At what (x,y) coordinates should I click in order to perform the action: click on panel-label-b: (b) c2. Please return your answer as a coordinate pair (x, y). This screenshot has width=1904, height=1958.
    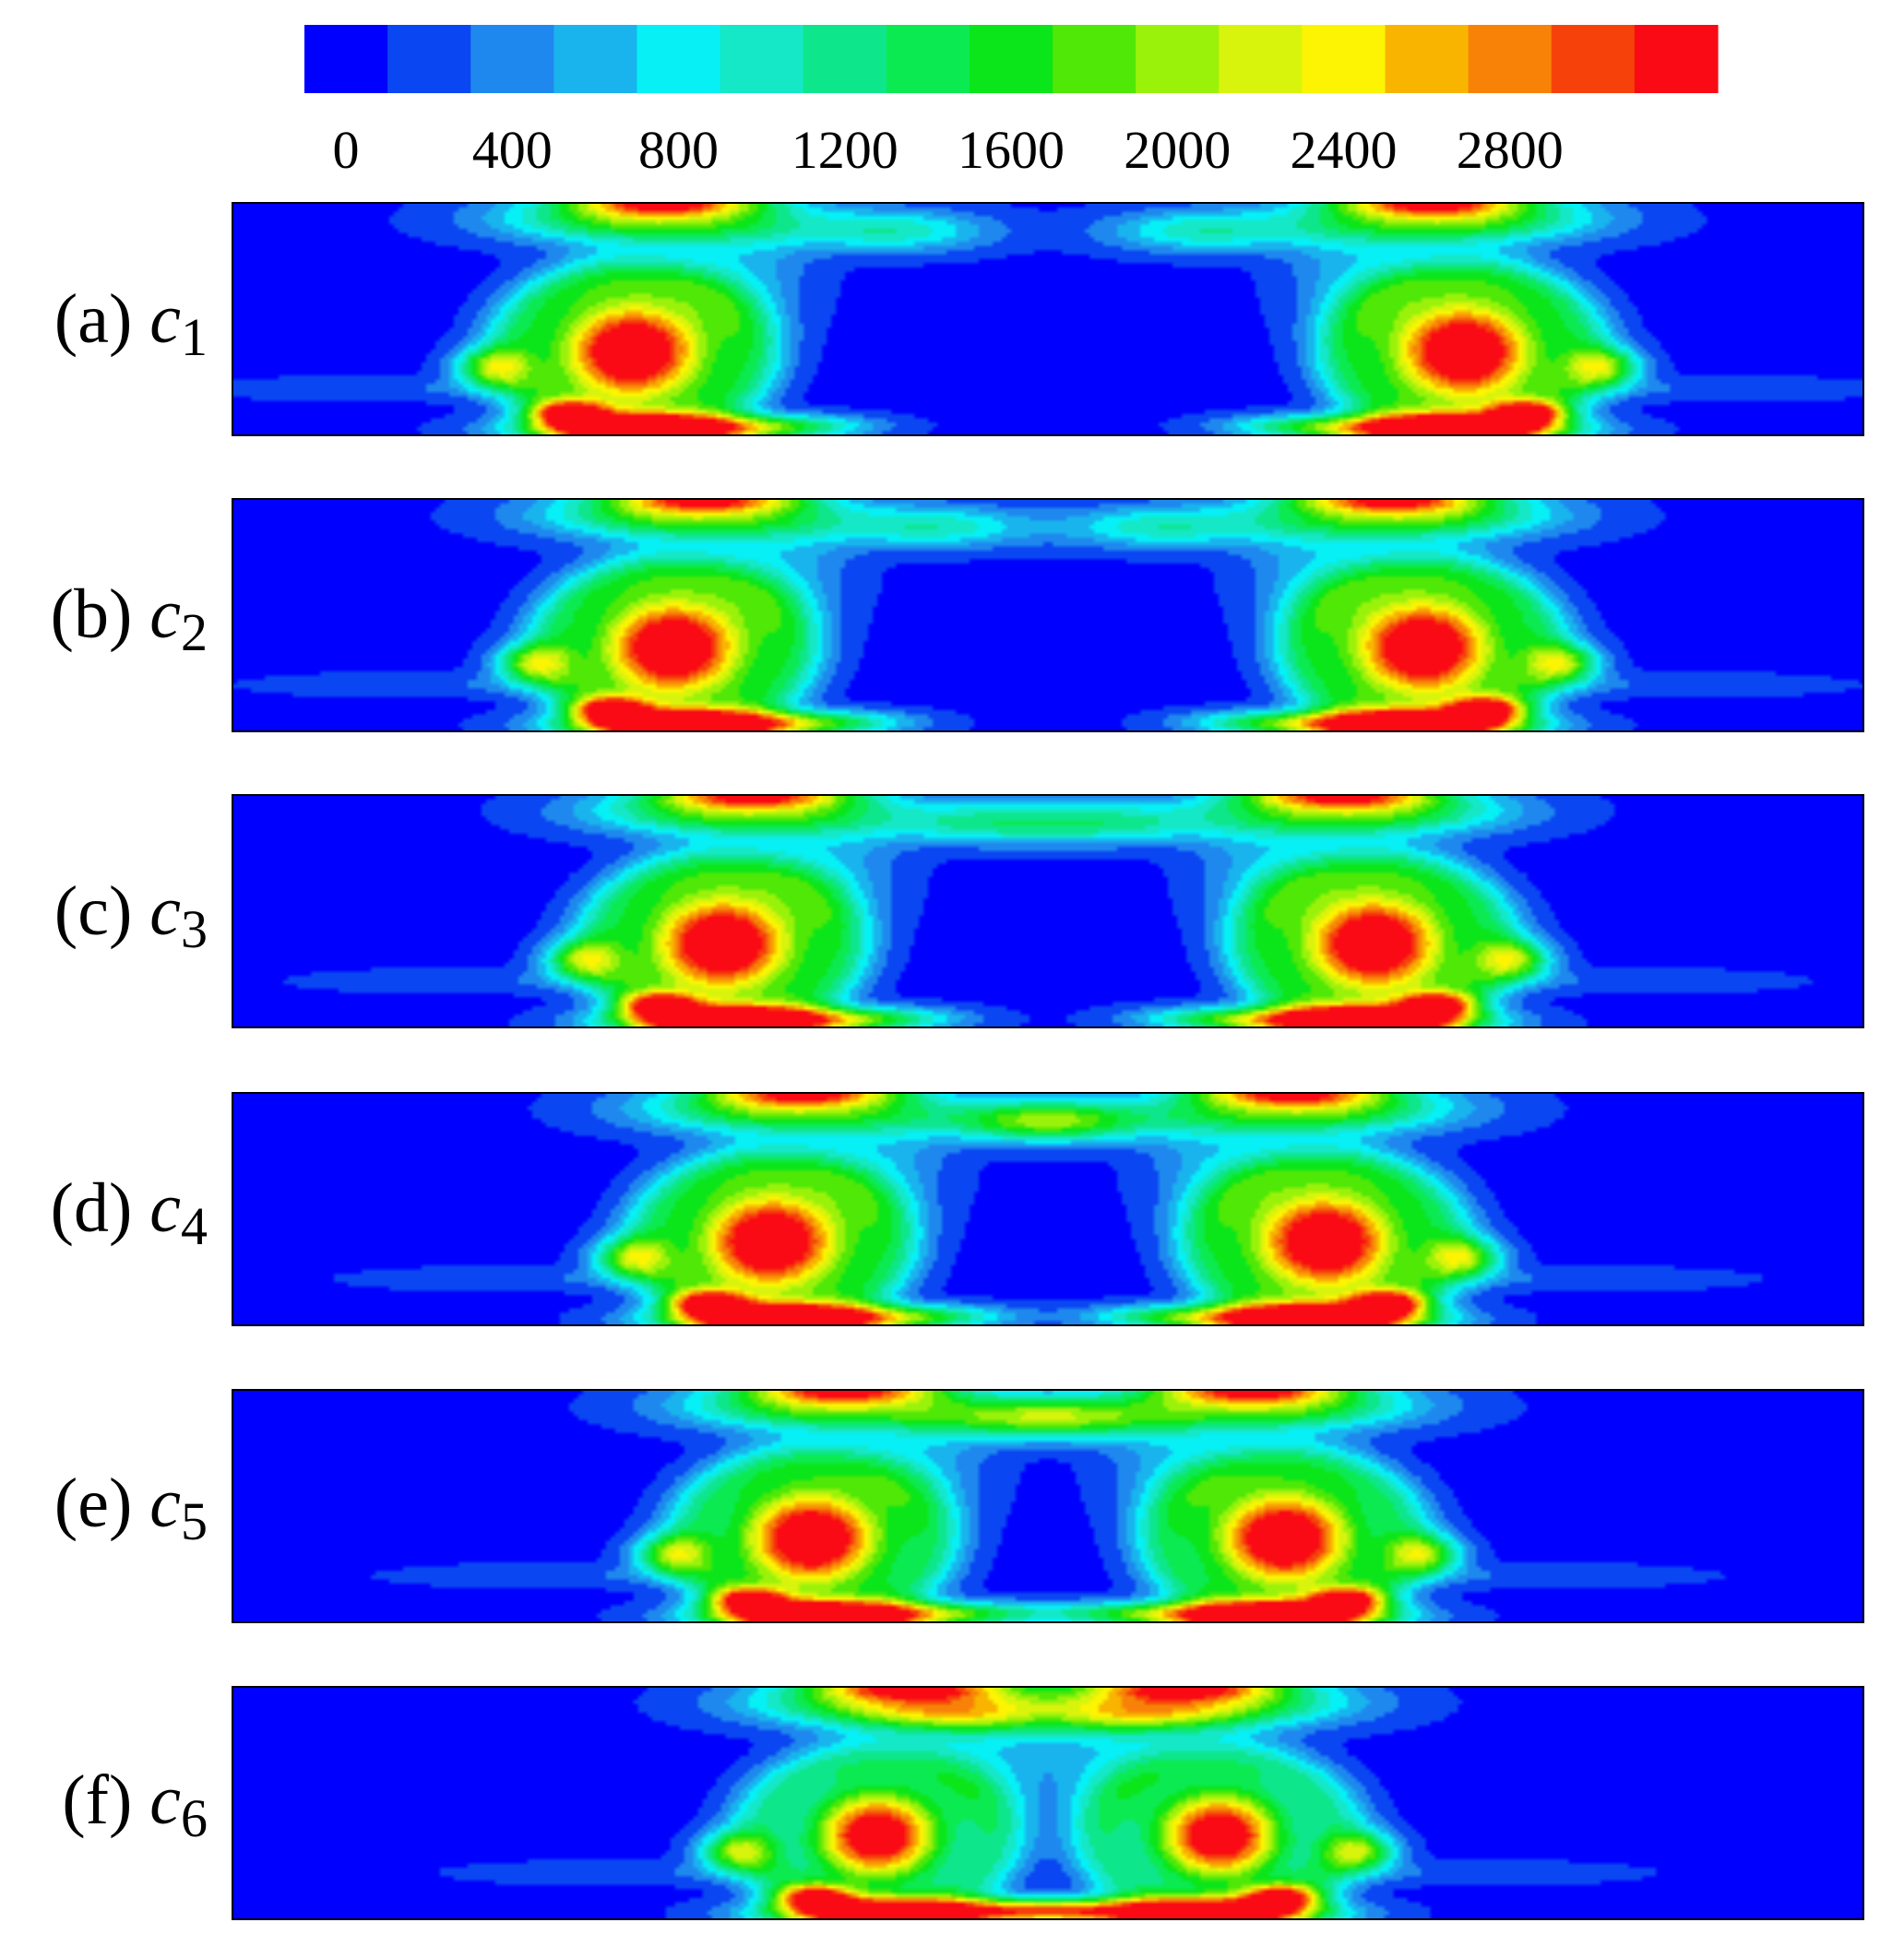
    Looking at the image, I should click on (104, 619).